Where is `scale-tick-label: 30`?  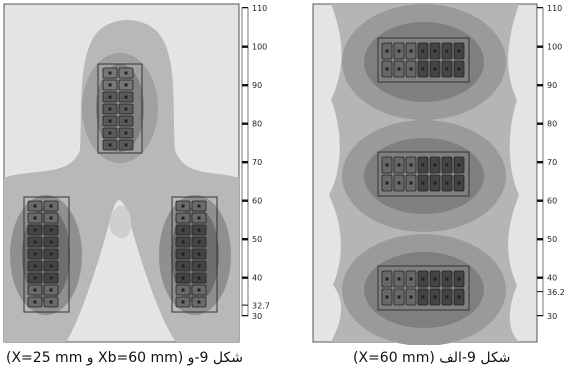
scale-tick-label: 30 is located at coordinates (257, 316).